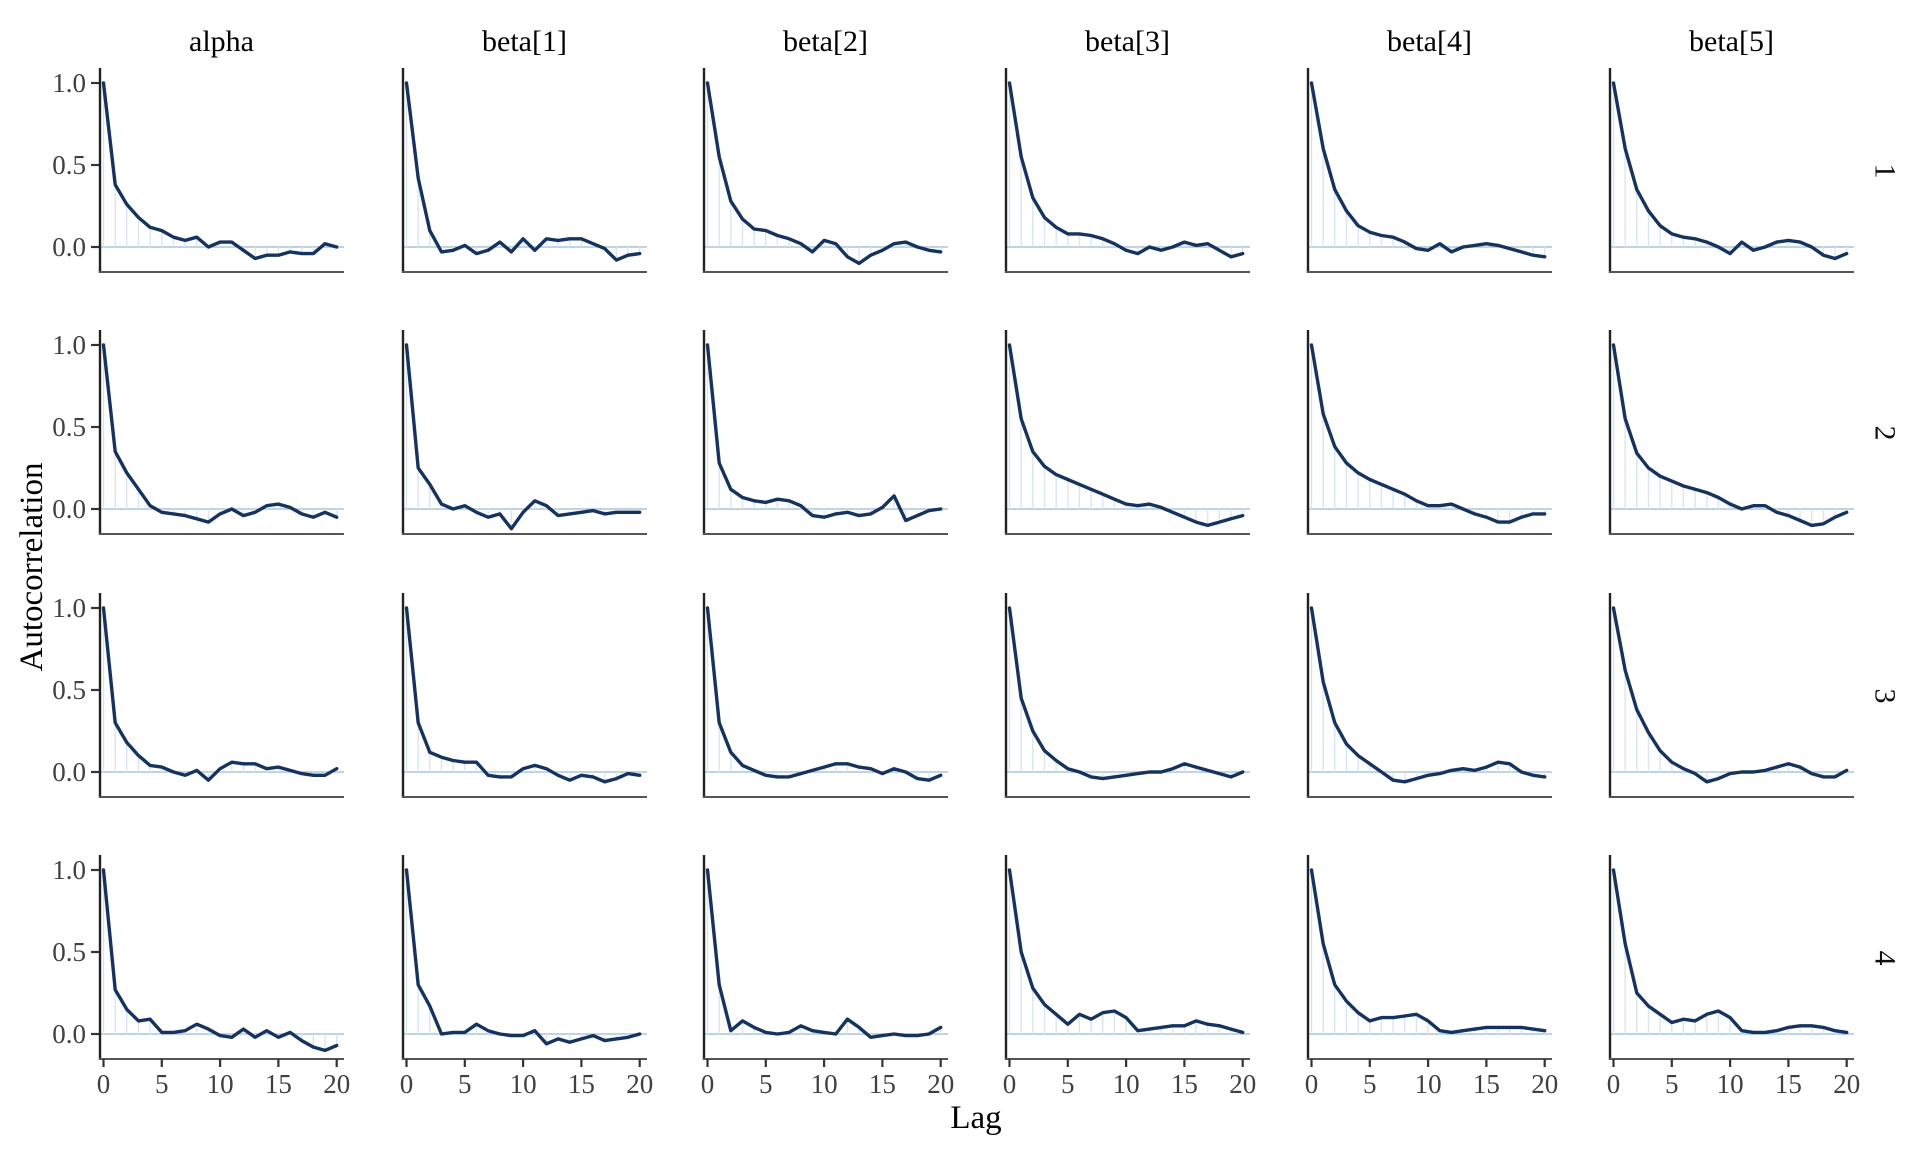  Describe the element at coordinates (1731, 41) in the screenshot. I see `column-title-beta[5]: beta[5]` at that location.